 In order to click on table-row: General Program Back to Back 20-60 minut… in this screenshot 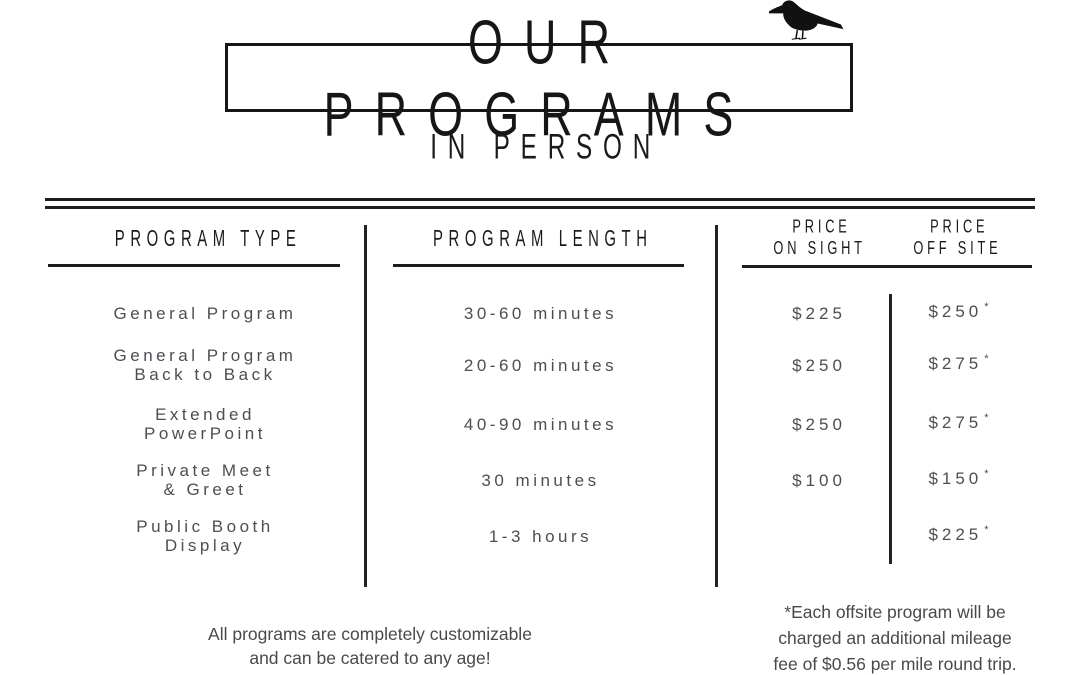, I will do `click(540, 365)`.